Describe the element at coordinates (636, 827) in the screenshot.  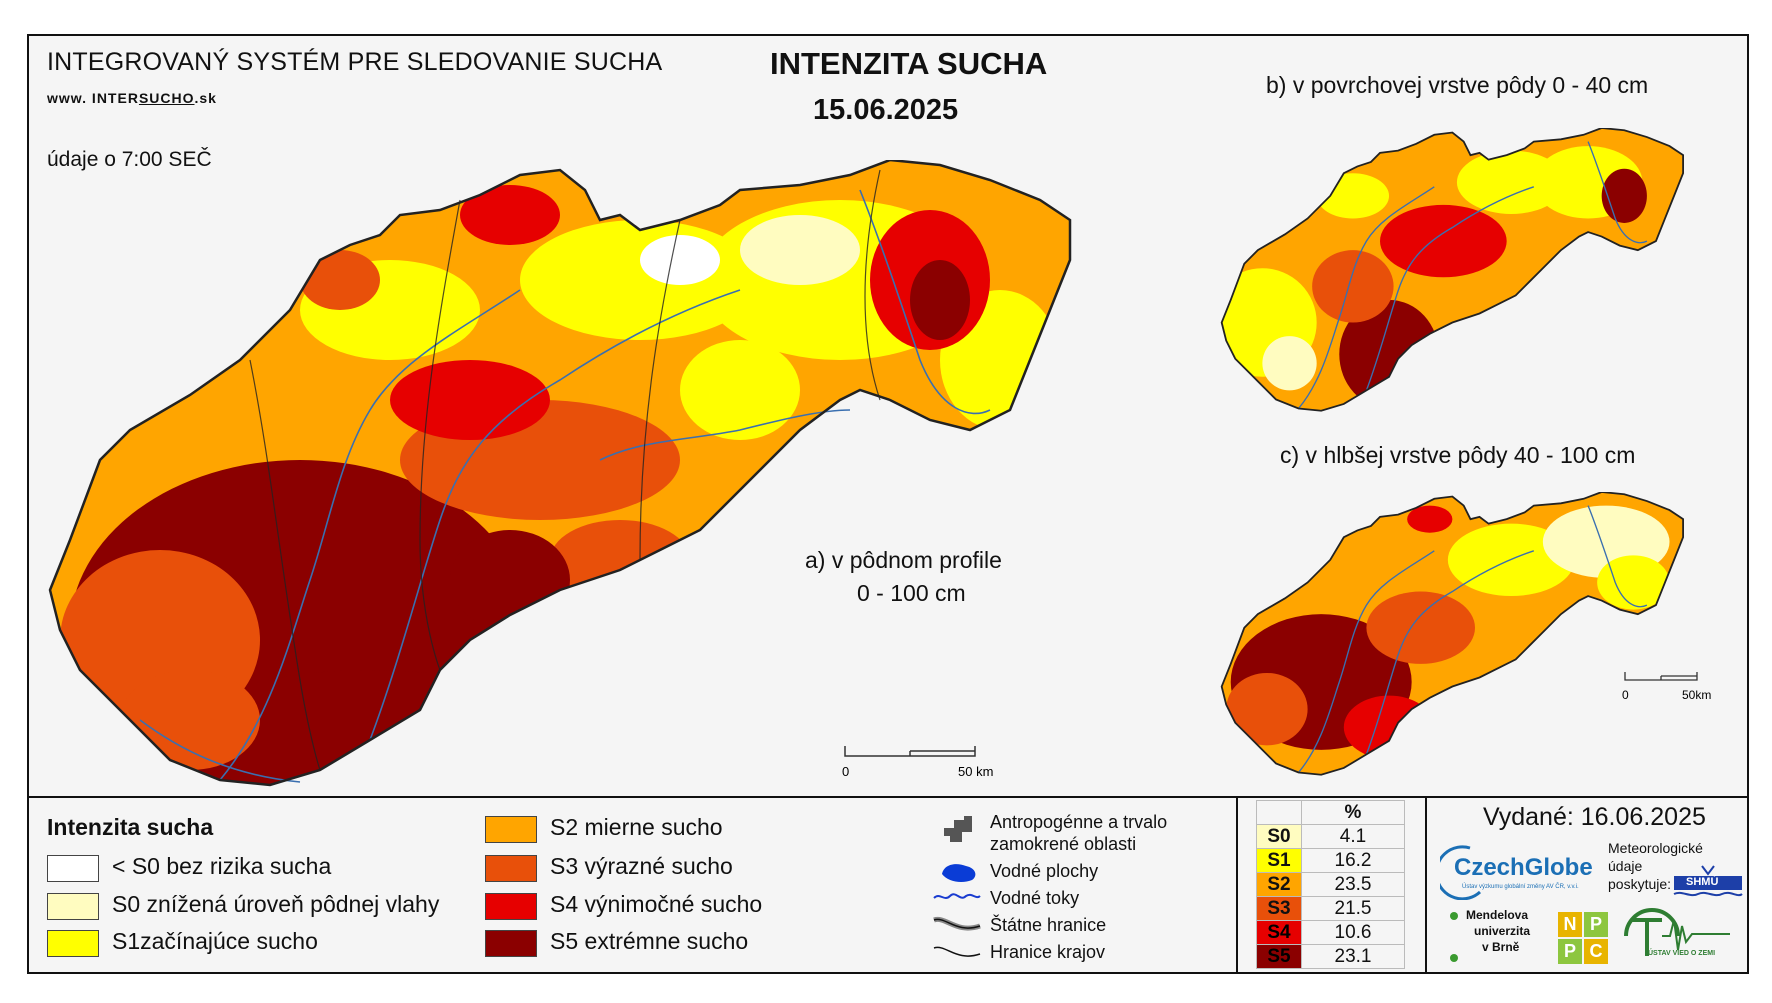
I see `legend-label: S2 mierne sucho` at that location.